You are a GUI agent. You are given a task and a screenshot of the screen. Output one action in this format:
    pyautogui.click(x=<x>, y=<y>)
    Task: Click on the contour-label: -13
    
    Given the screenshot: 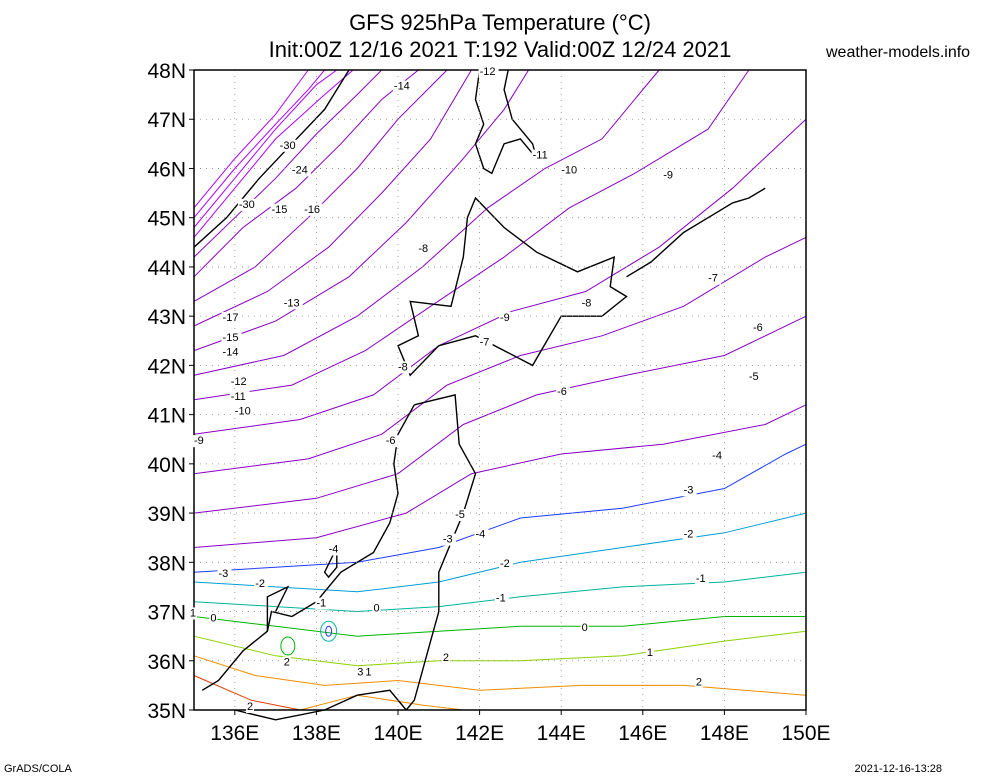 What is the action you would take?
    pyautogui.click(x=292, y=303)
    